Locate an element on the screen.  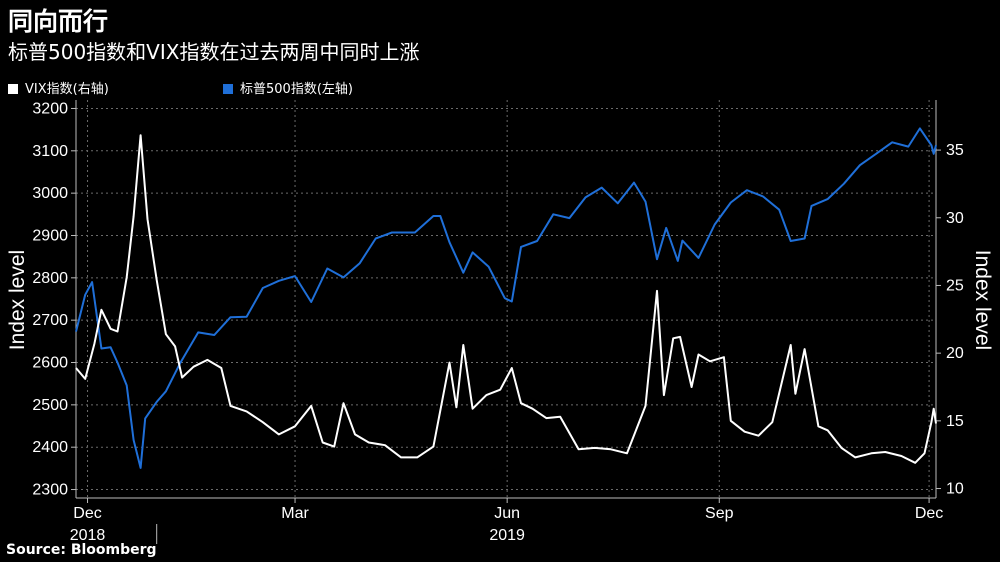
x-tick-label: Jun is located at coordinates (507, 513).